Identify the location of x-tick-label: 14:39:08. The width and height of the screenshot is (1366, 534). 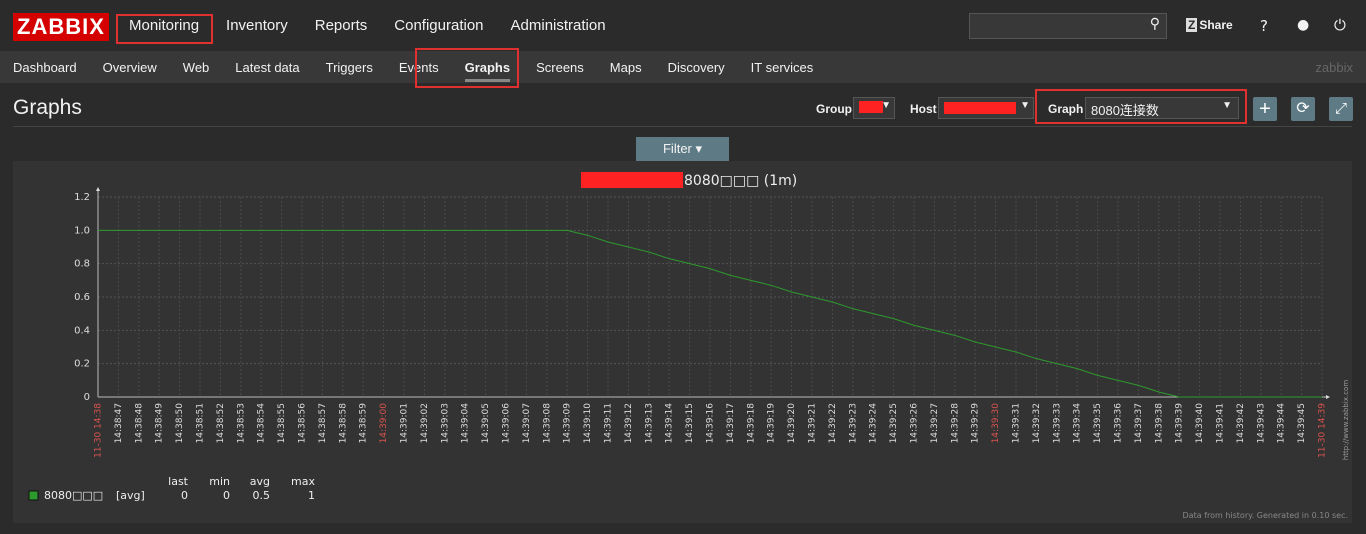
(547, 423).